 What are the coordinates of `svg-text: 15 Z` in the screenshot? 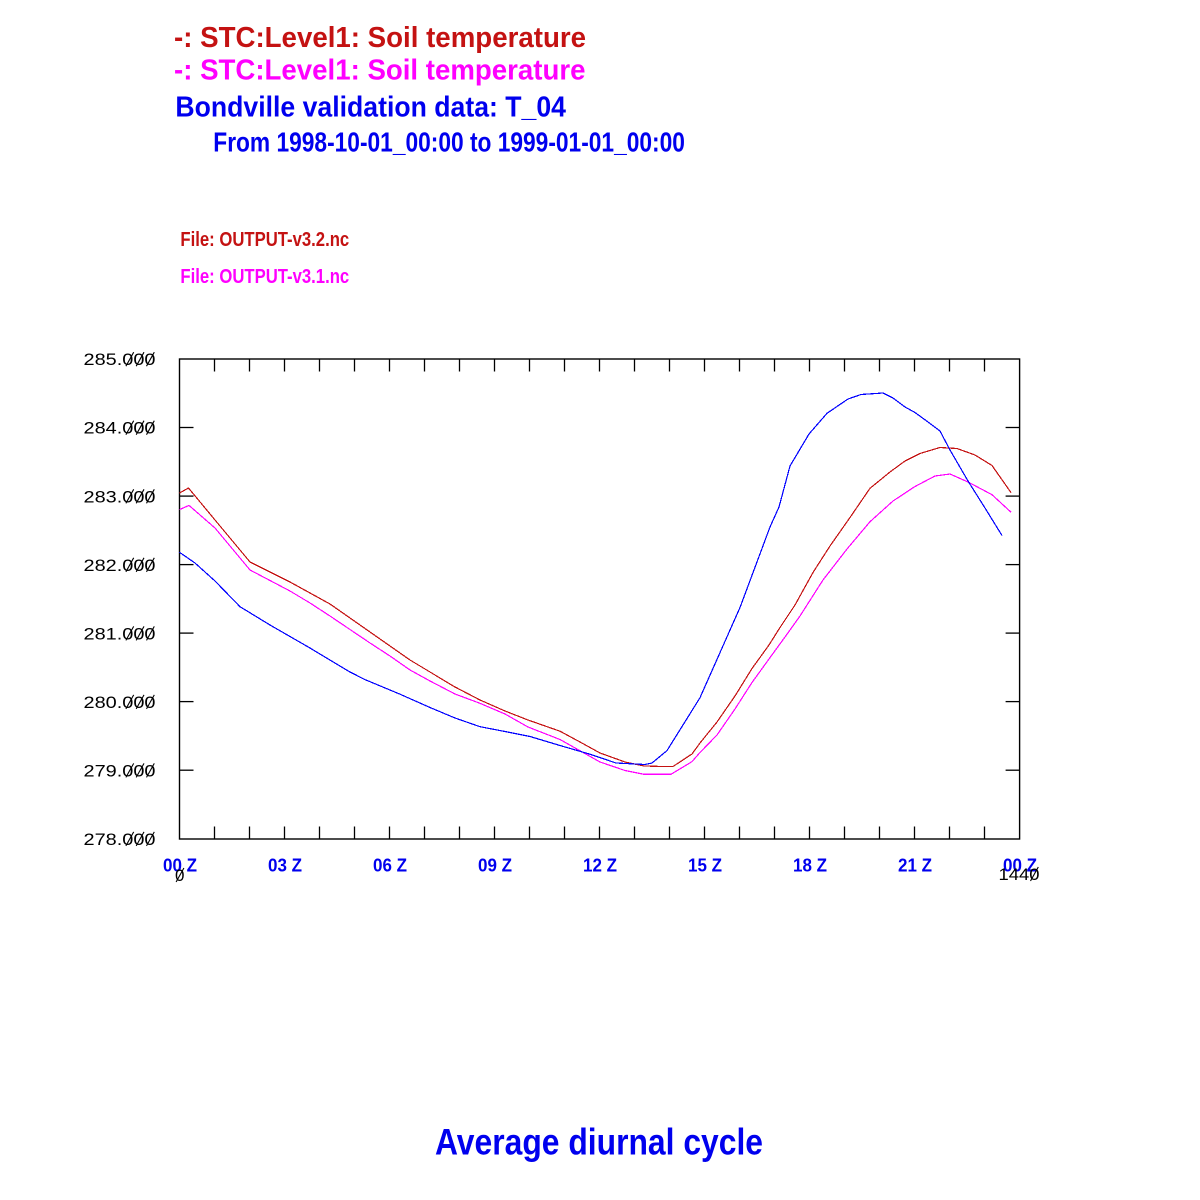 It's located at (705, 866).